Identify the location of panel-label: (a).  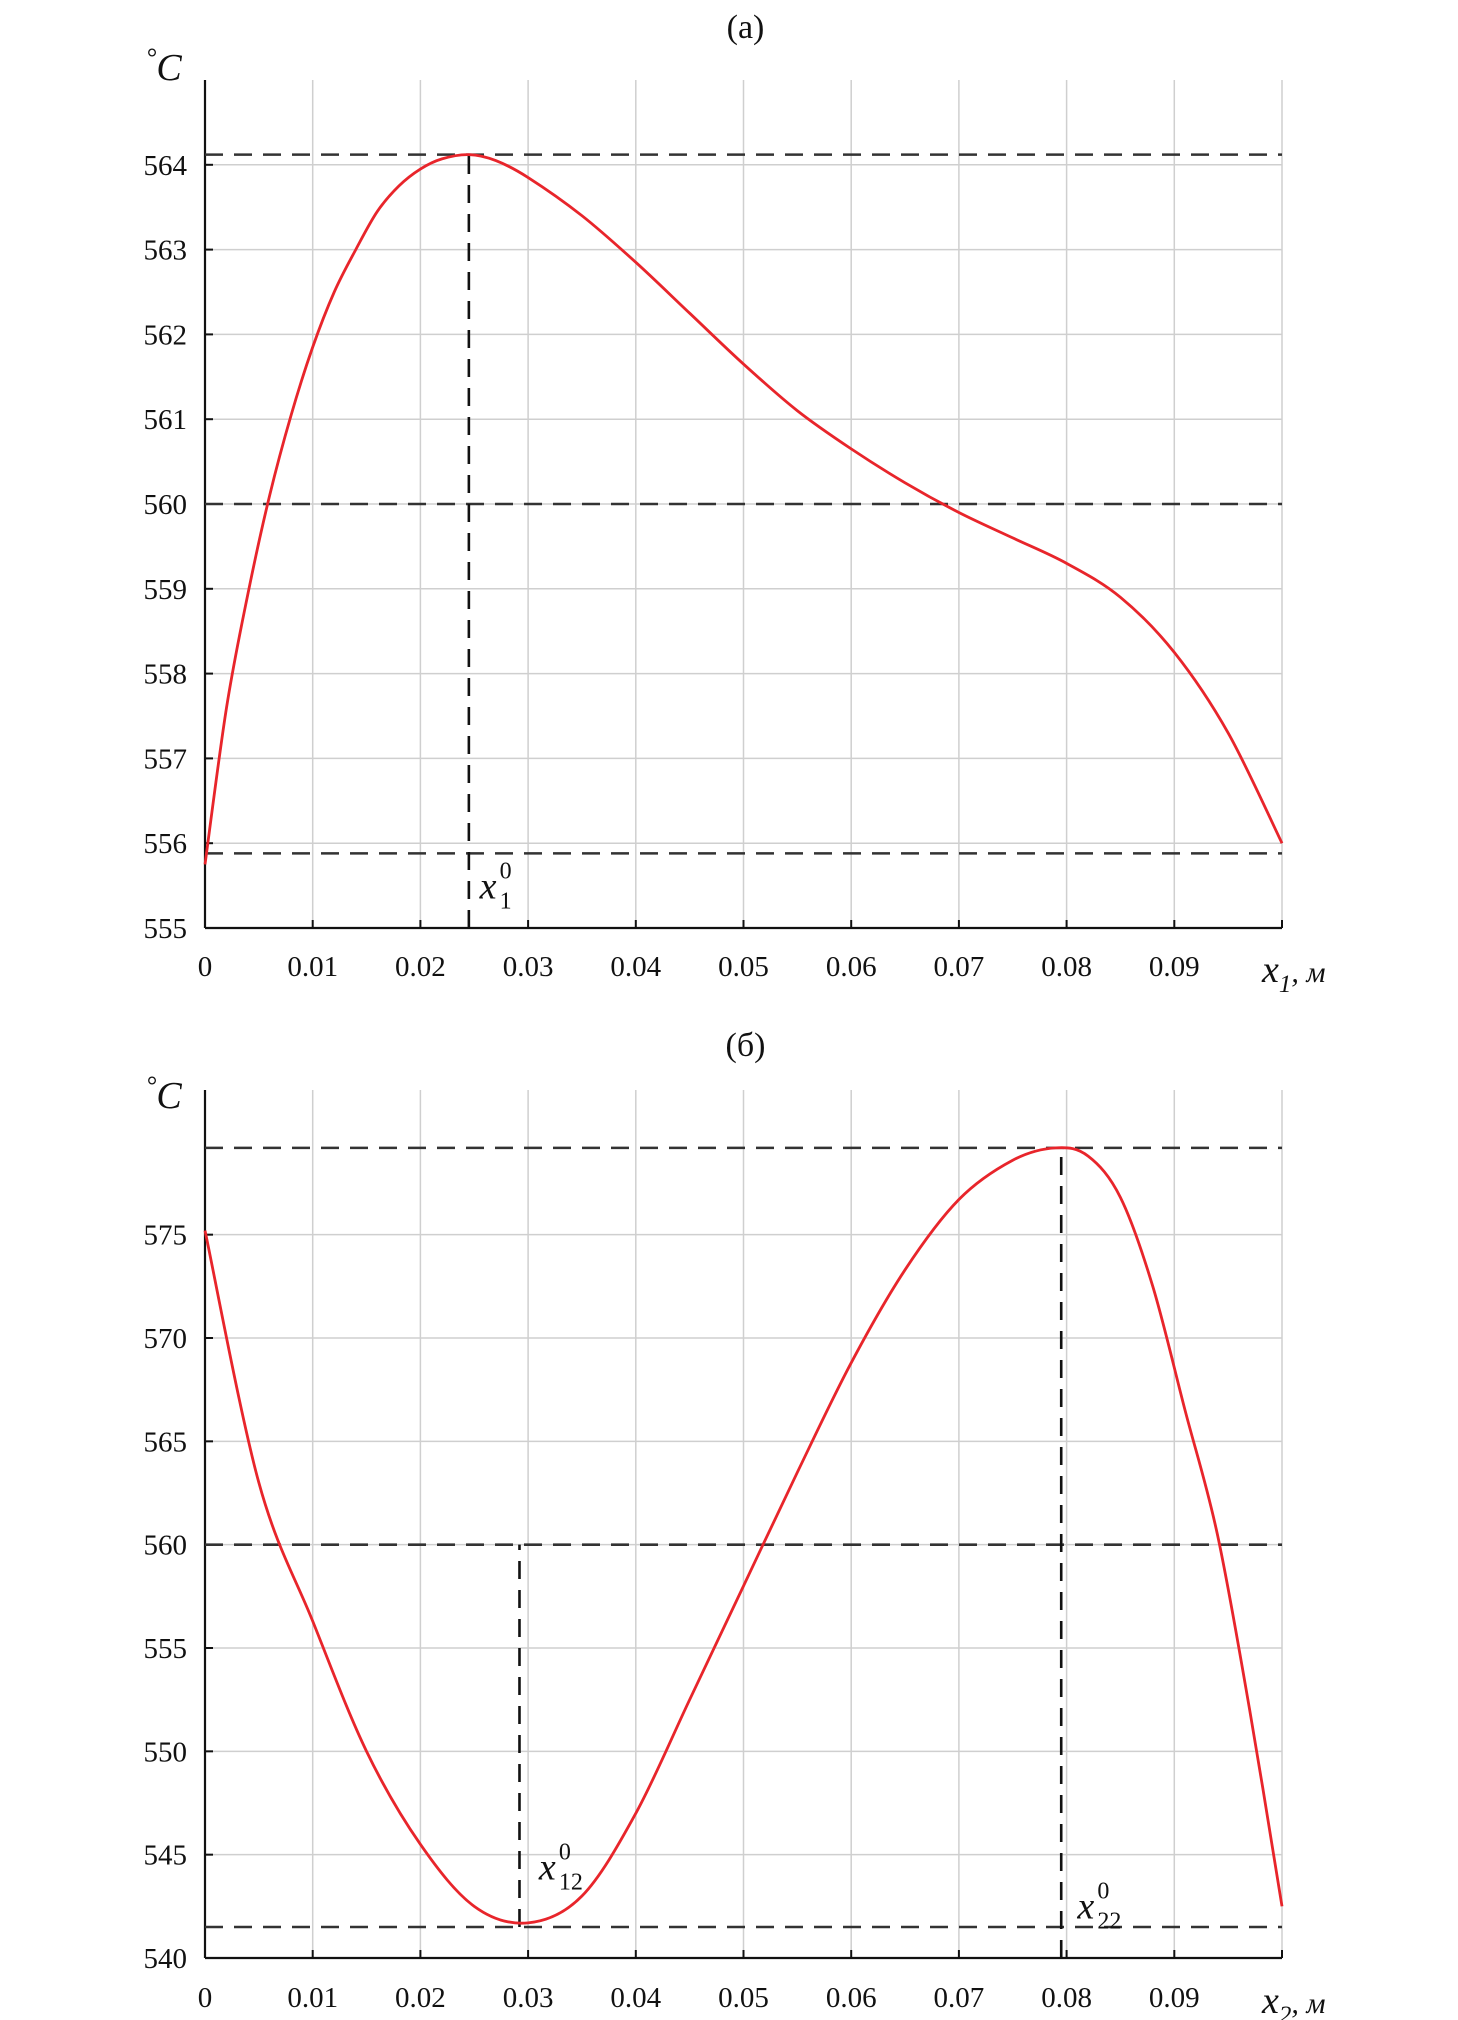
(746, 27).